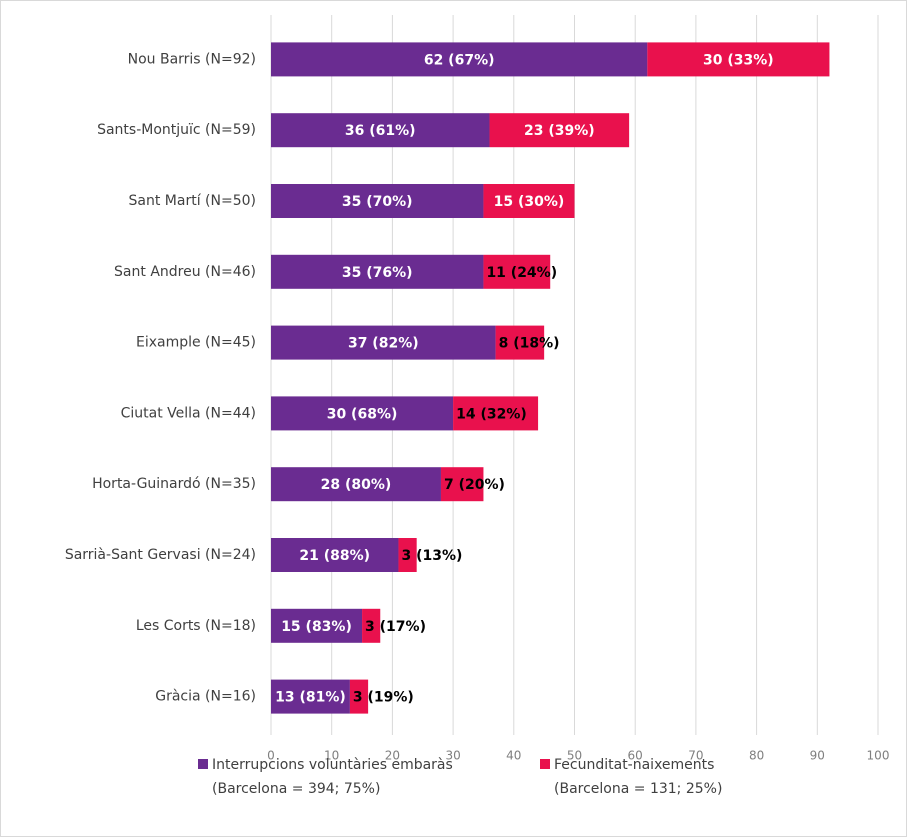 This screenshot has width=908, height=838. I want to click on value-label: 30 (33%), so click(738, 60).